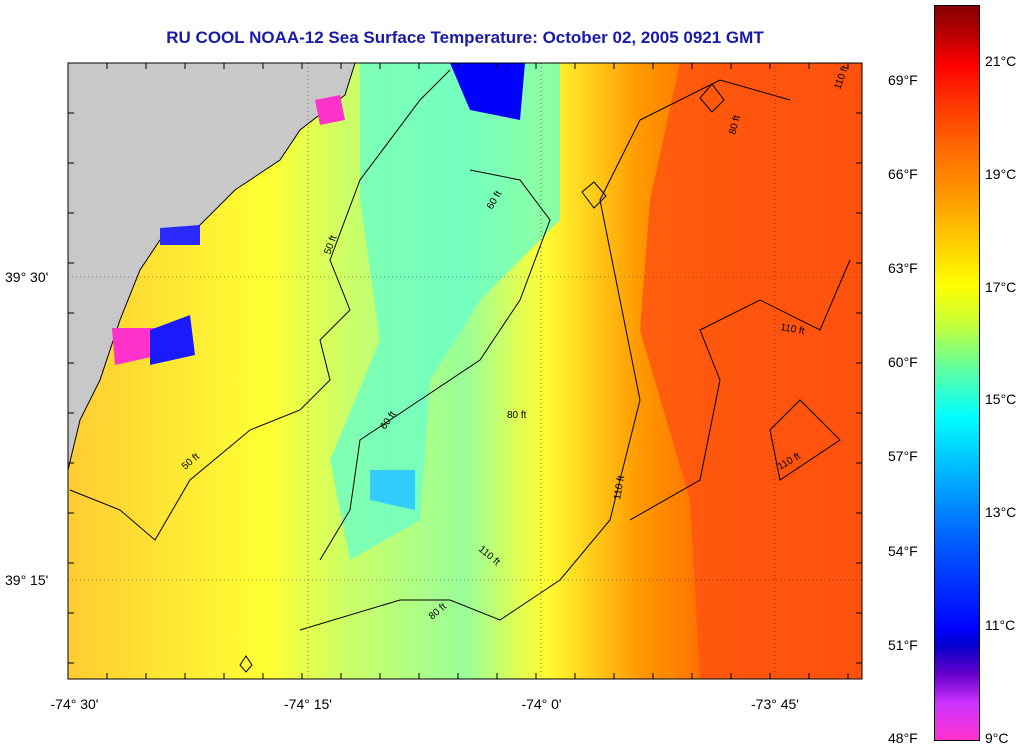  What do you see at coordinates (903, 80) in the screenshot?
I see `fahrenheit-tick-label: 69°F` at bounding box center [903, 80].